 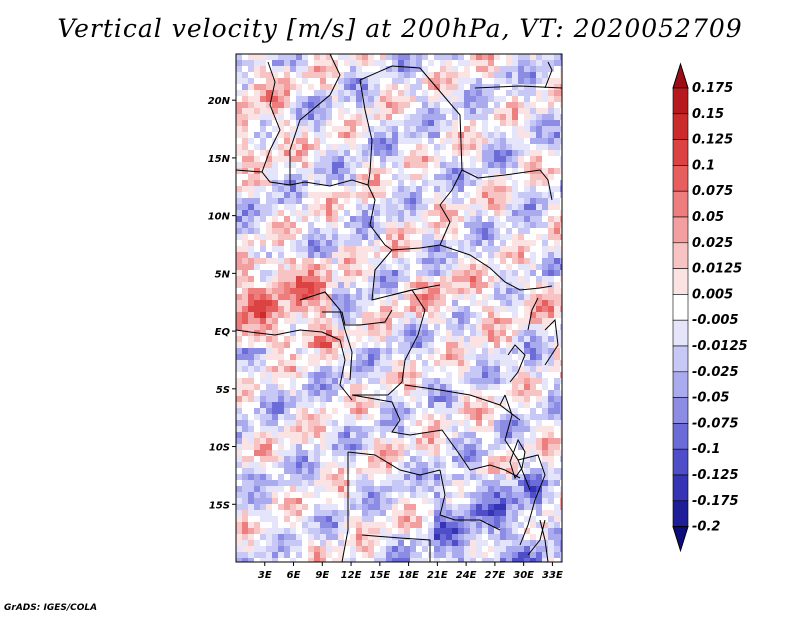 I want to click on grads-credit: GrADS: IGES/COLA, so click(x=51, y=608).